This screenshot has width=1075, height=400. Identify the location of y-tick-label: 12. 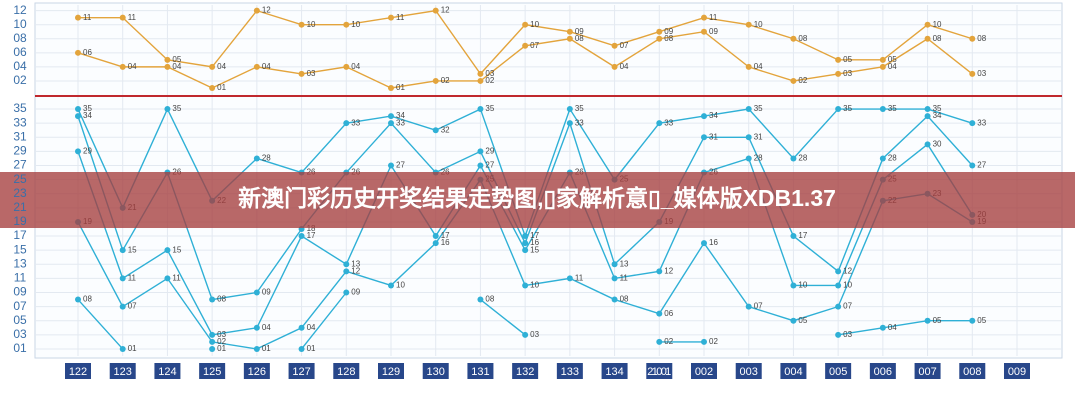
(20, 10).